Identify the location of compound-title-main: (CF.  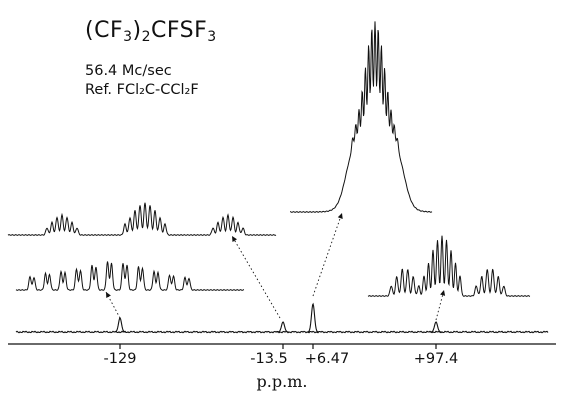
(104, 30).